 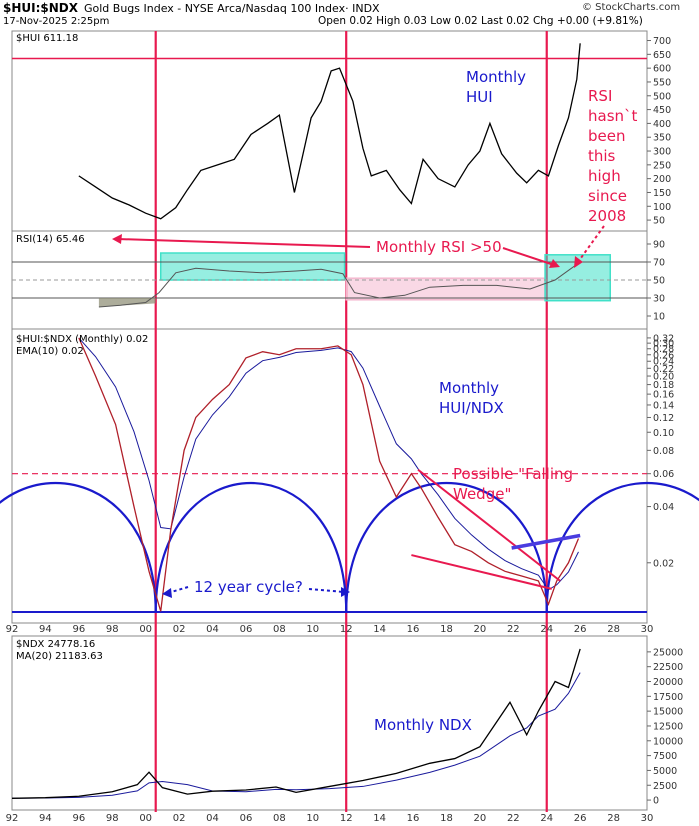 What do you see at coordinates (346, 818) in the screenshot?
I see `x-tick-label: 12` at bounding box center [346, 818].